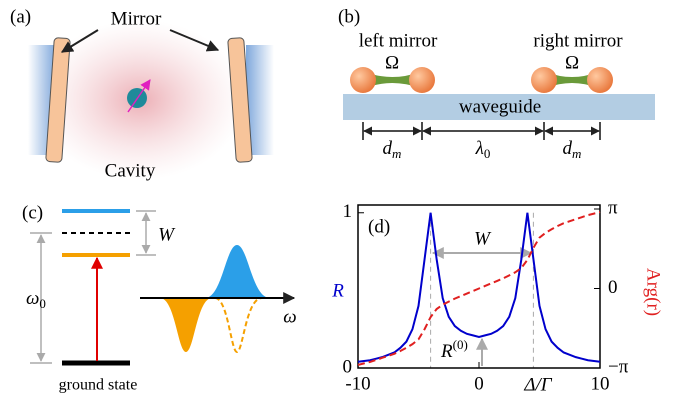 The width and height of the screenshot is (673, 401). Describe the element at coordinates (613, 287) in the screenshot. I see `y2-tick-label: 0` at that location.